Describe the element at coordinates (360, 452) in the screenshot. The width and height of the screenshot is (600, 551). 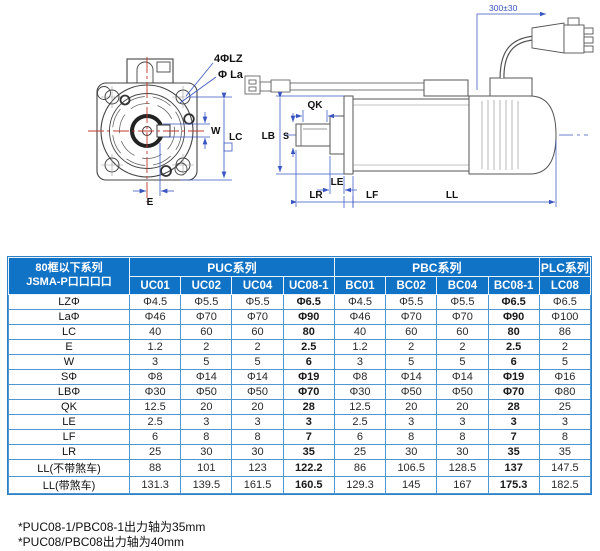
I see `spec-cell: 25` at that location.